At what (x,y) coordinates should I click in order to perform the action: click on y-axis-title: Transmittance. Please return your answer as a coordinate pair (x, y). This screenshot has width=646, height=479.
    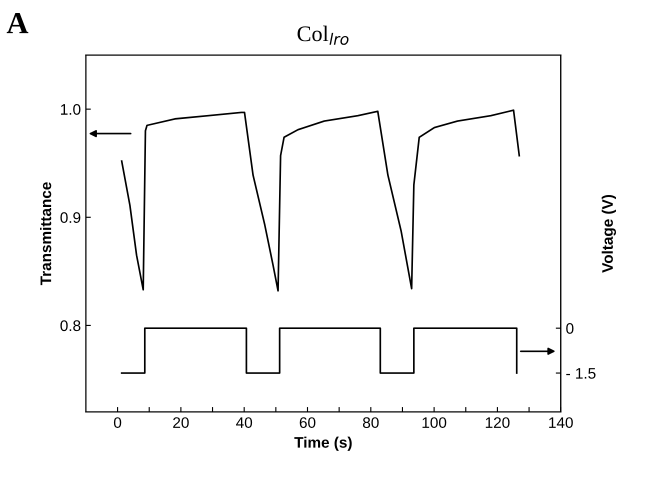
    Looking at the image, I should click on (46, 234).